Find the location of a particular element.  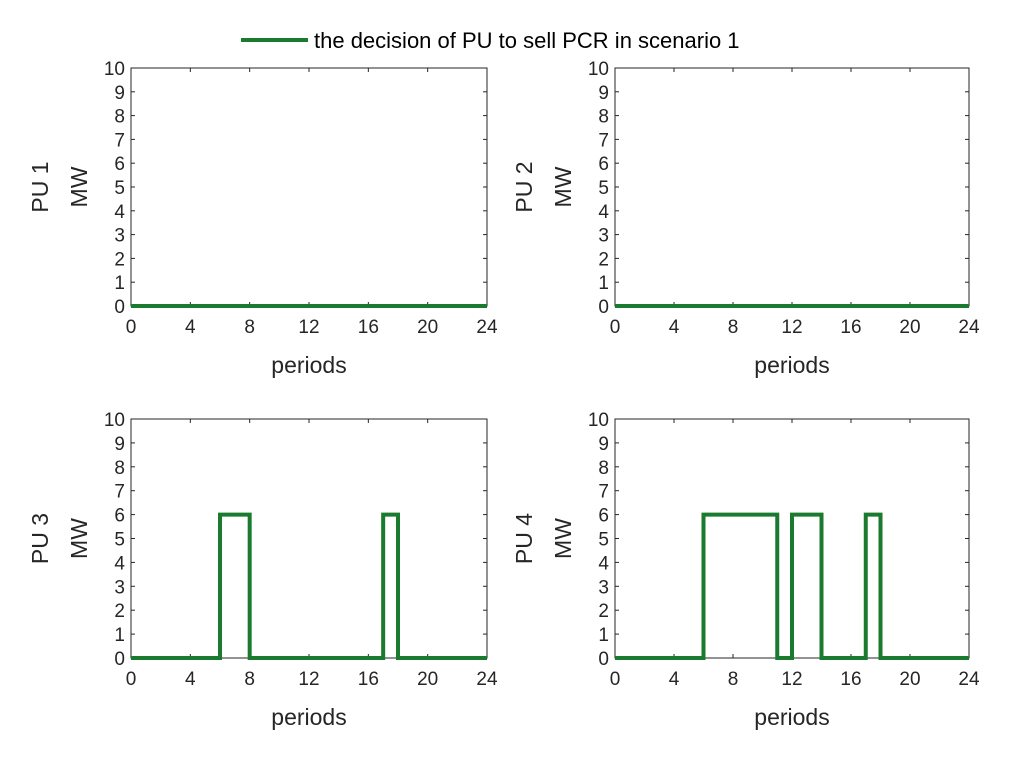

y-axis-label-unit: PU 1 is located at coordinates (40, 186).